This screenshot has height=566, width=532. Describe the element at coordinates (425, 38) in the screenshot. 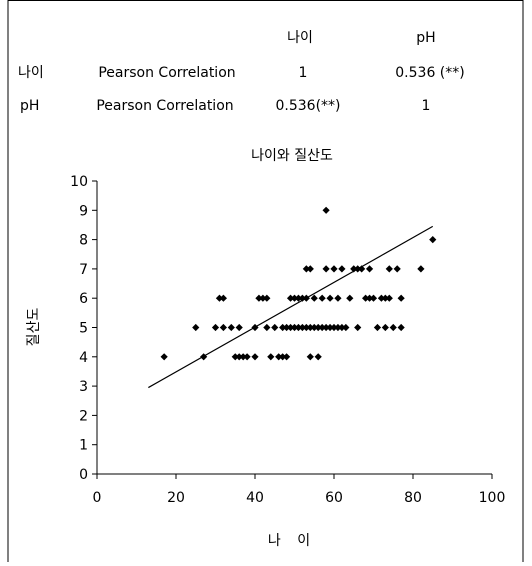

I see `table-header-ph: pH` at that location.